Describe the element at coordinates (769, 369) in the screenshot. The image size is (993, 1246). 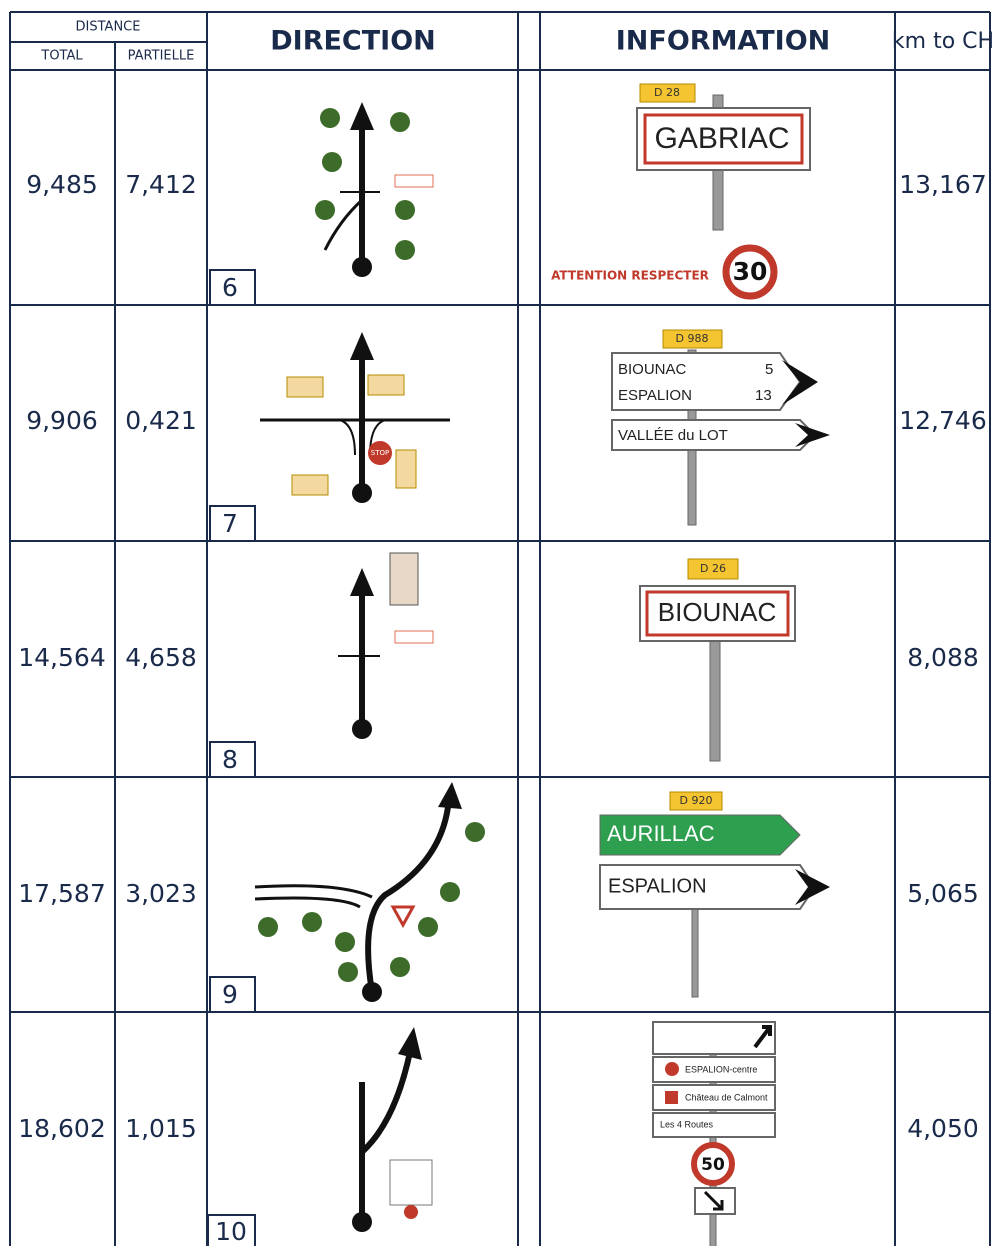
I see `sign-distance: 5` at that location.